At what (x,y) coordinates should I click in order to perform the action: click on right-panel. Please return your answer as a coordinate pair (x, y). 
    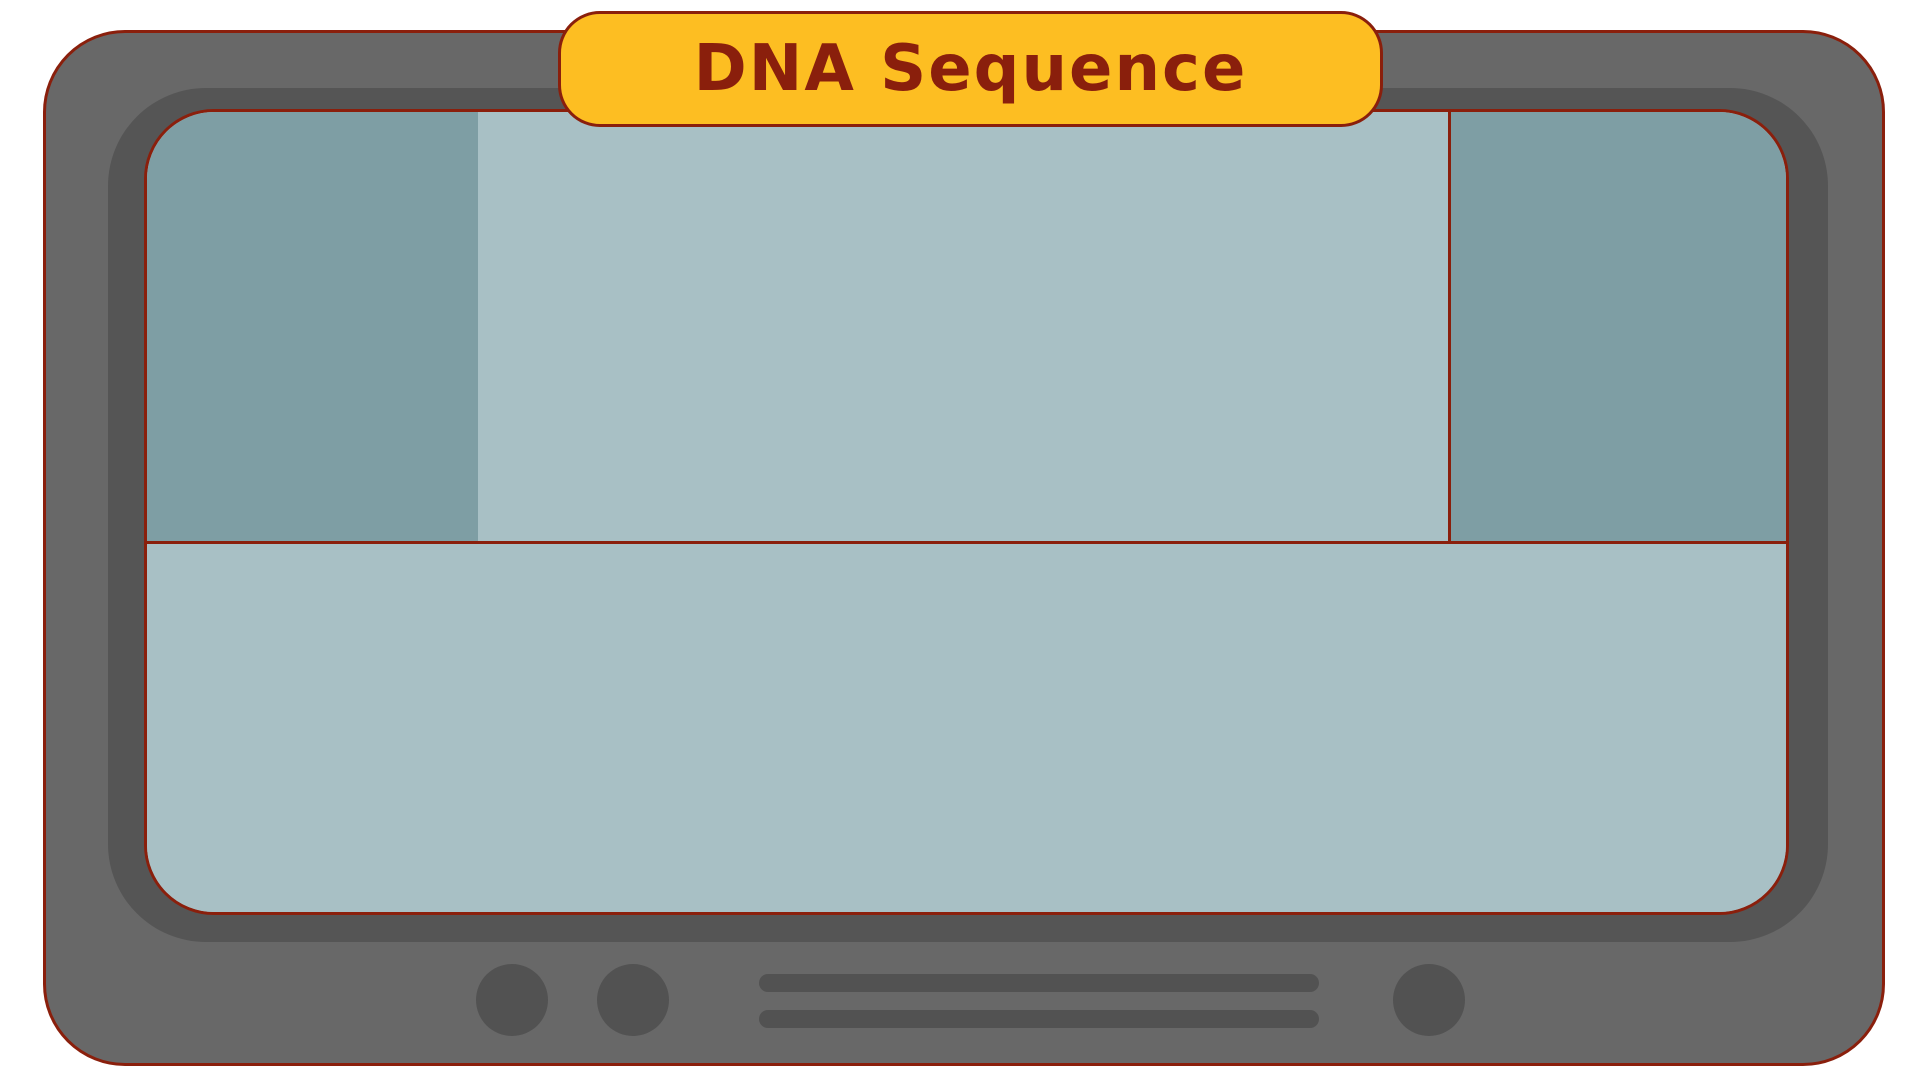
    Looking at the image, I should click on (1617, 328).